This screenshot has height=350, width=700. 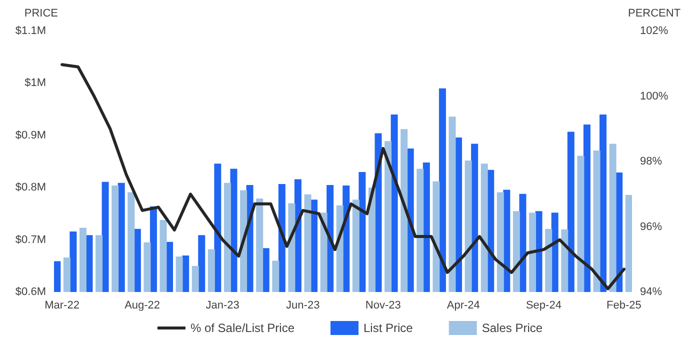 What do you see at coordinates (242, 328) in the screenshot?
I see `legend-label: % of Sale/List Price` at bounding box center [242, 328].